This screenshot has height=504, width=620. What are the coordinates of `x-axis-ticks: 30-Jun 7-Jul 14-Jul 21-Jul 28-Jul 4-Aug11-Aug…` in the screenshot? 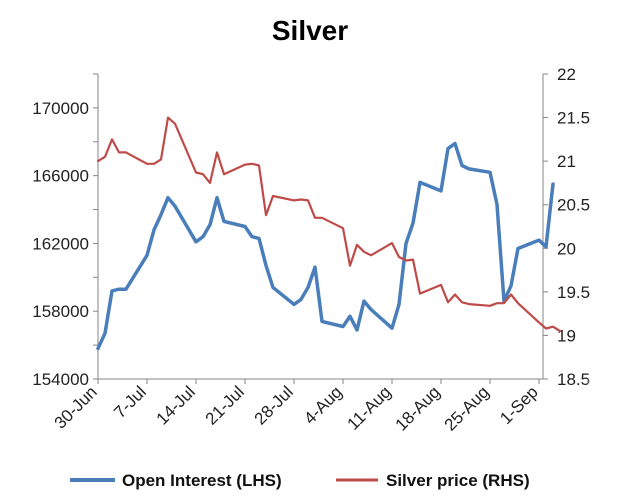 It's located at (320, 407).